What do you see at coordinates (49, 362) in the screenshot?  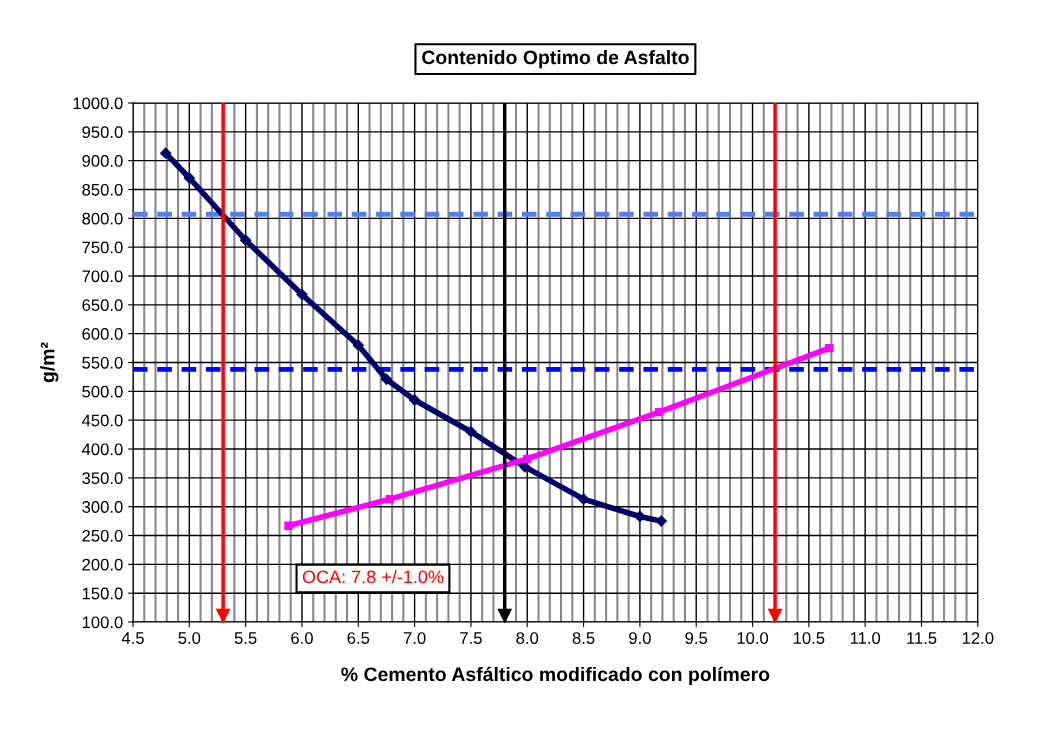 I see `y-axis-title: g/m²` at bounding box center [49, 362].